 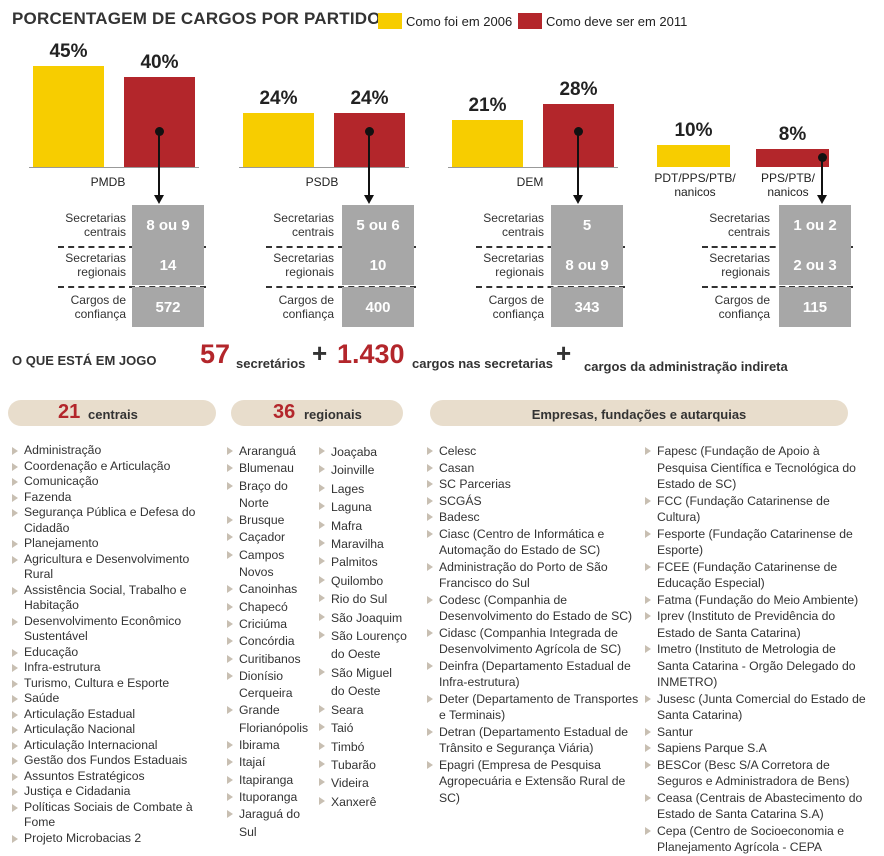 I want to click on list-item: Articulação Estadual, so click(x=112, y=715).